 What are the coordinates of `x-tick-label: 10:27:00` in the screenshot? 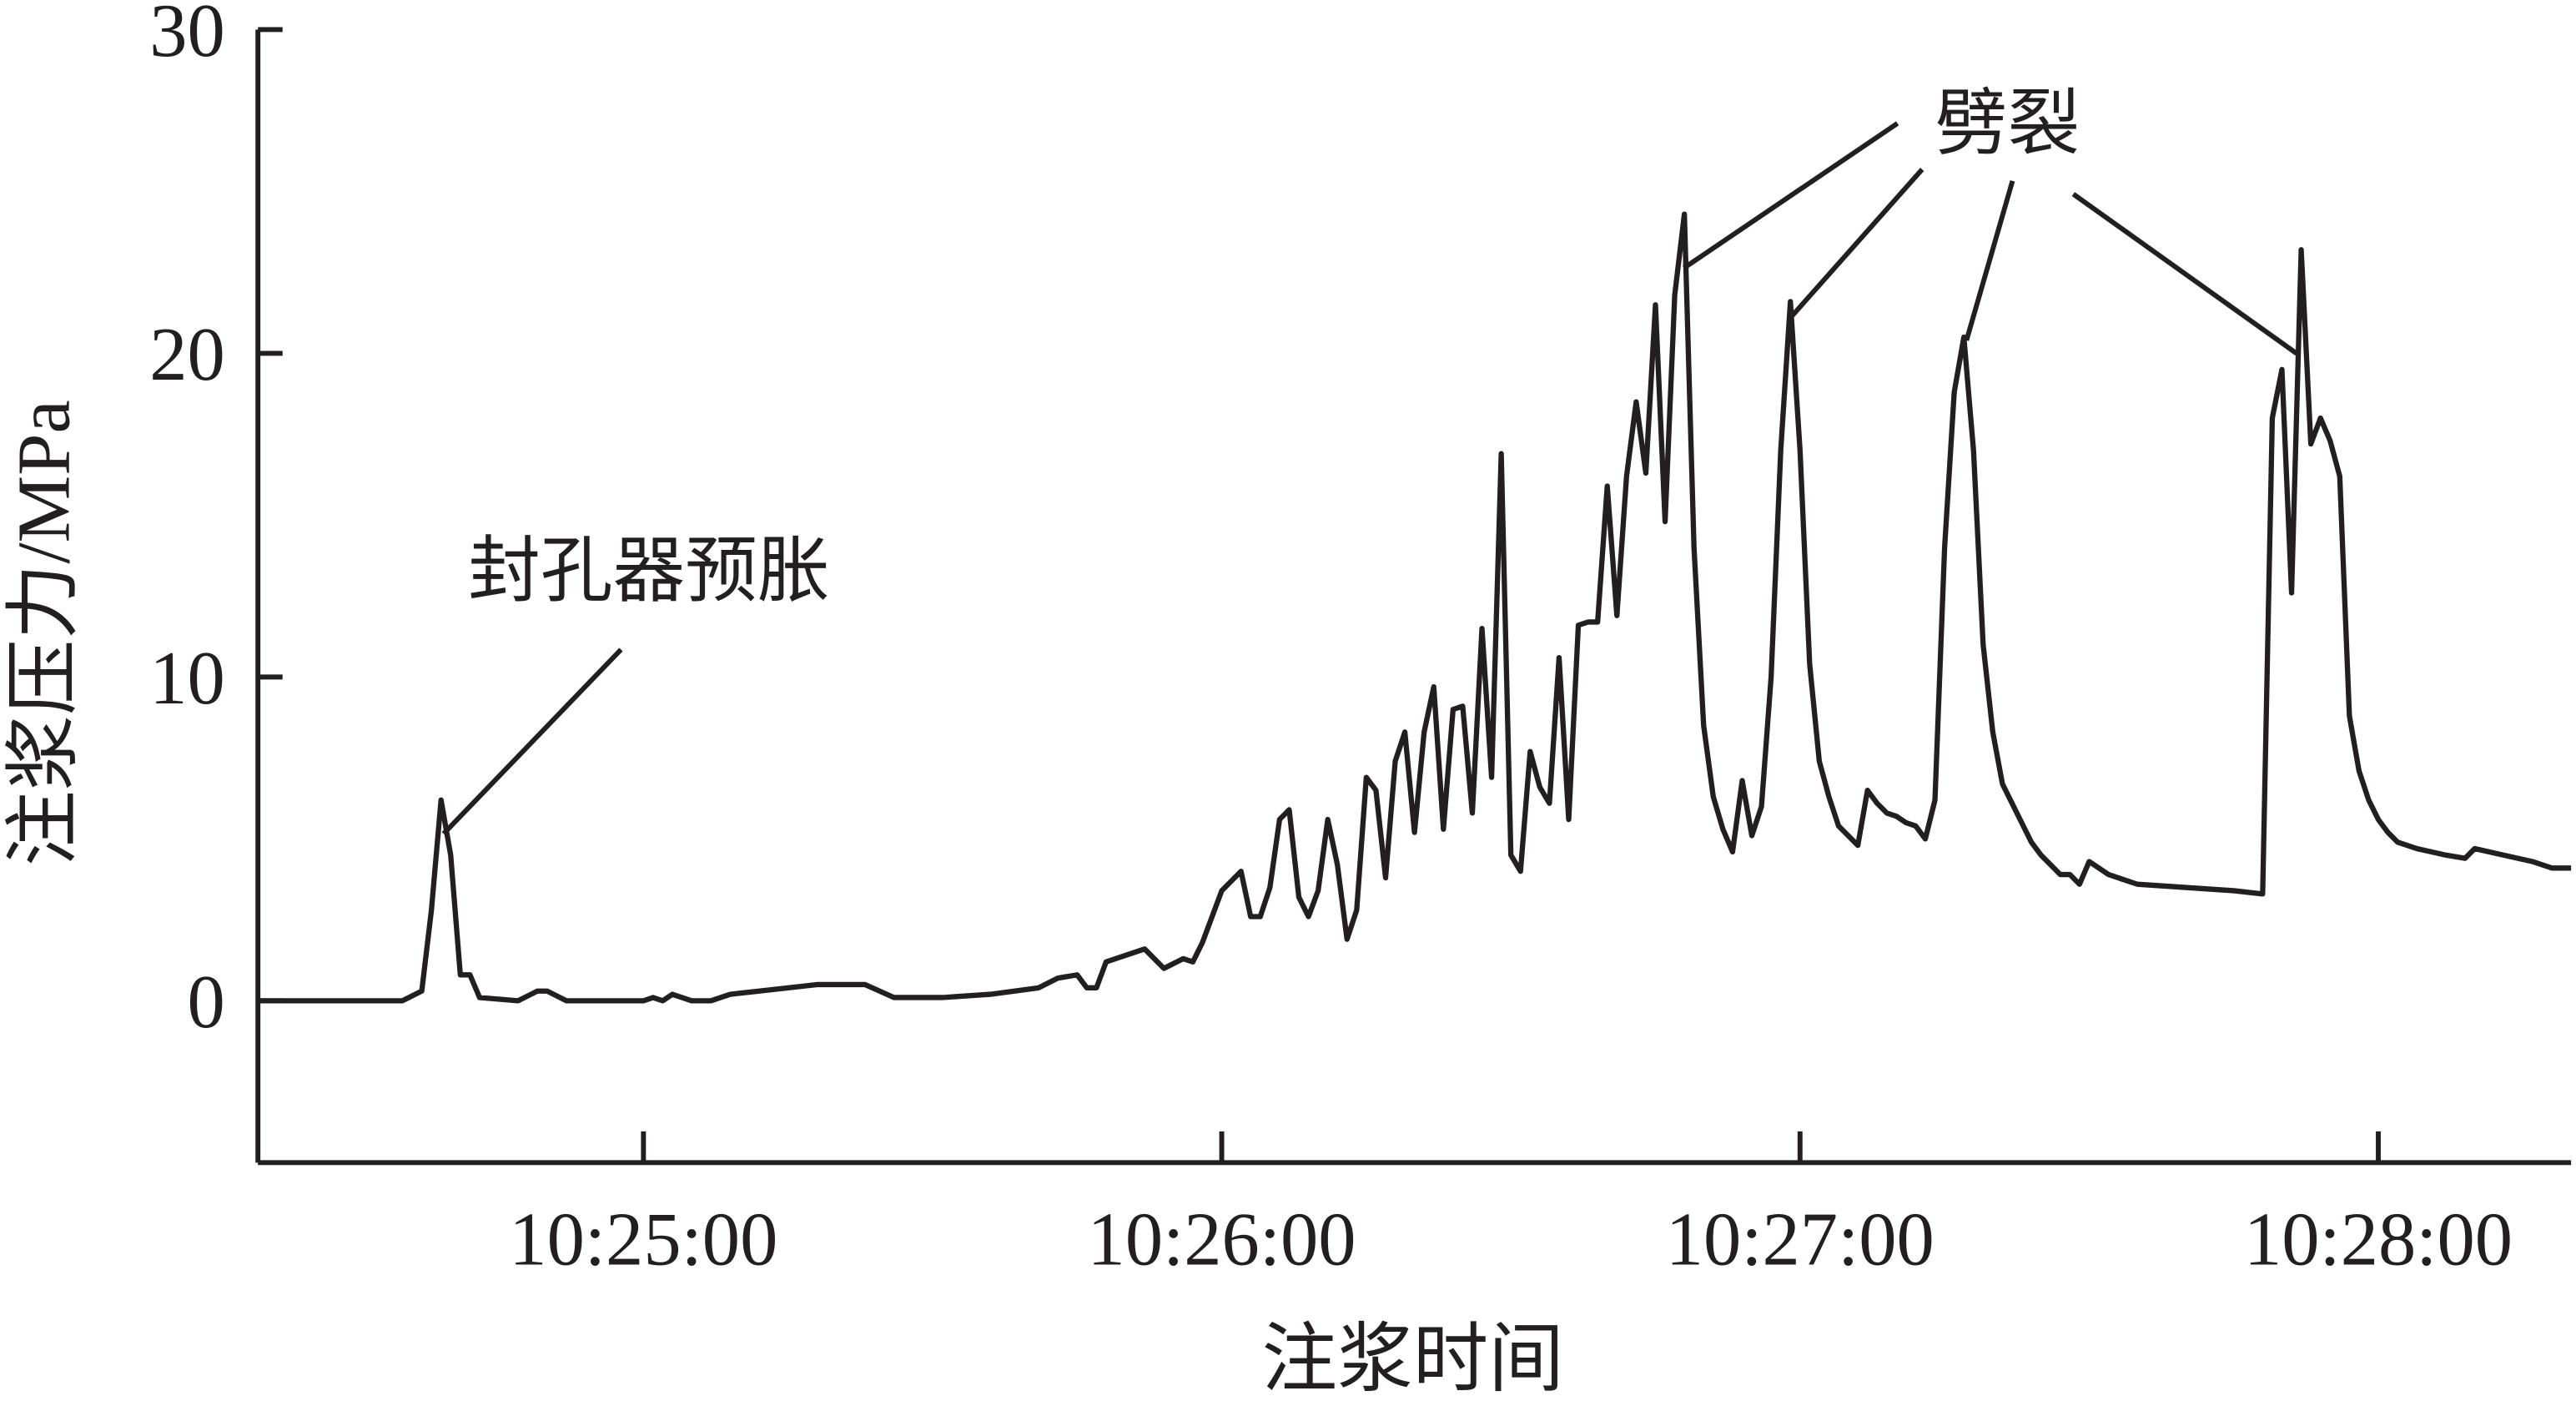 It's located at (1800, 1239).